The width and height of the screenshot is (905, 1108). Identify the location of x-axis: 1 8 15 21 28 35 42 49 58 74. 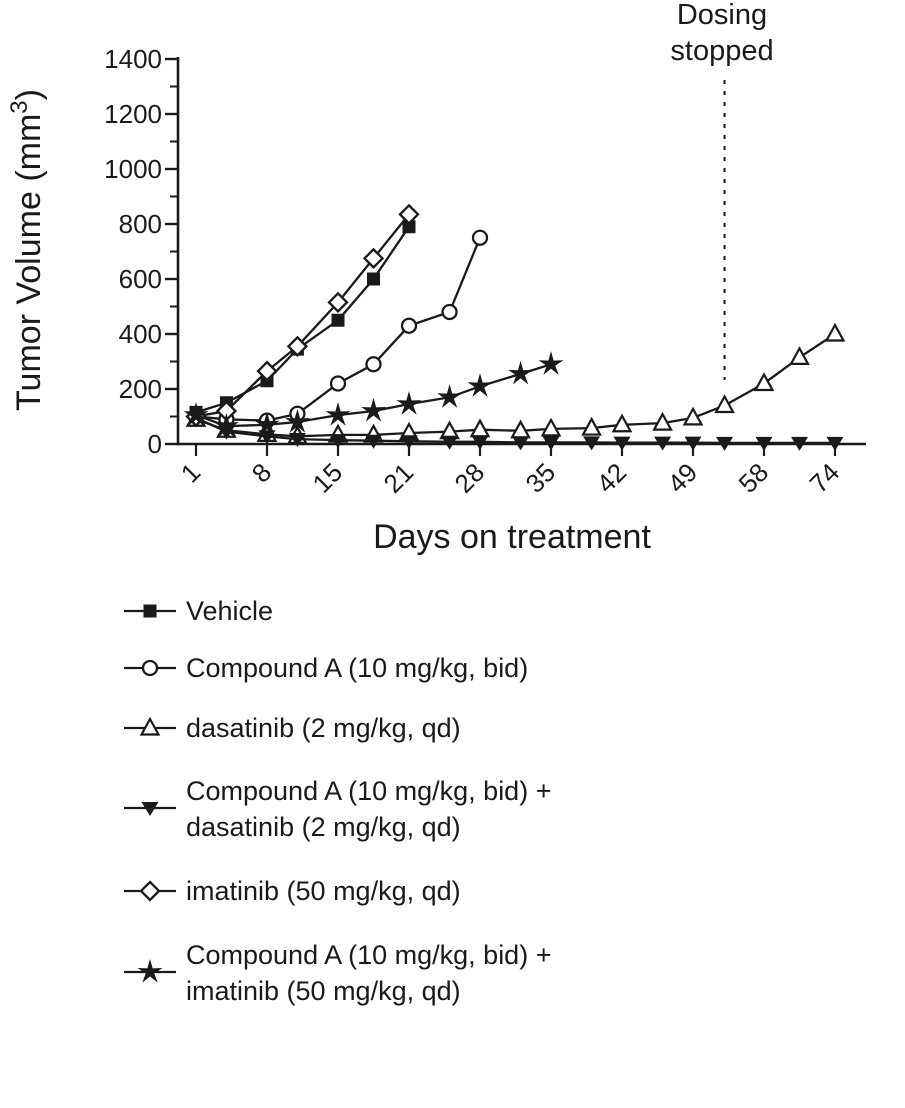
(520, 470).